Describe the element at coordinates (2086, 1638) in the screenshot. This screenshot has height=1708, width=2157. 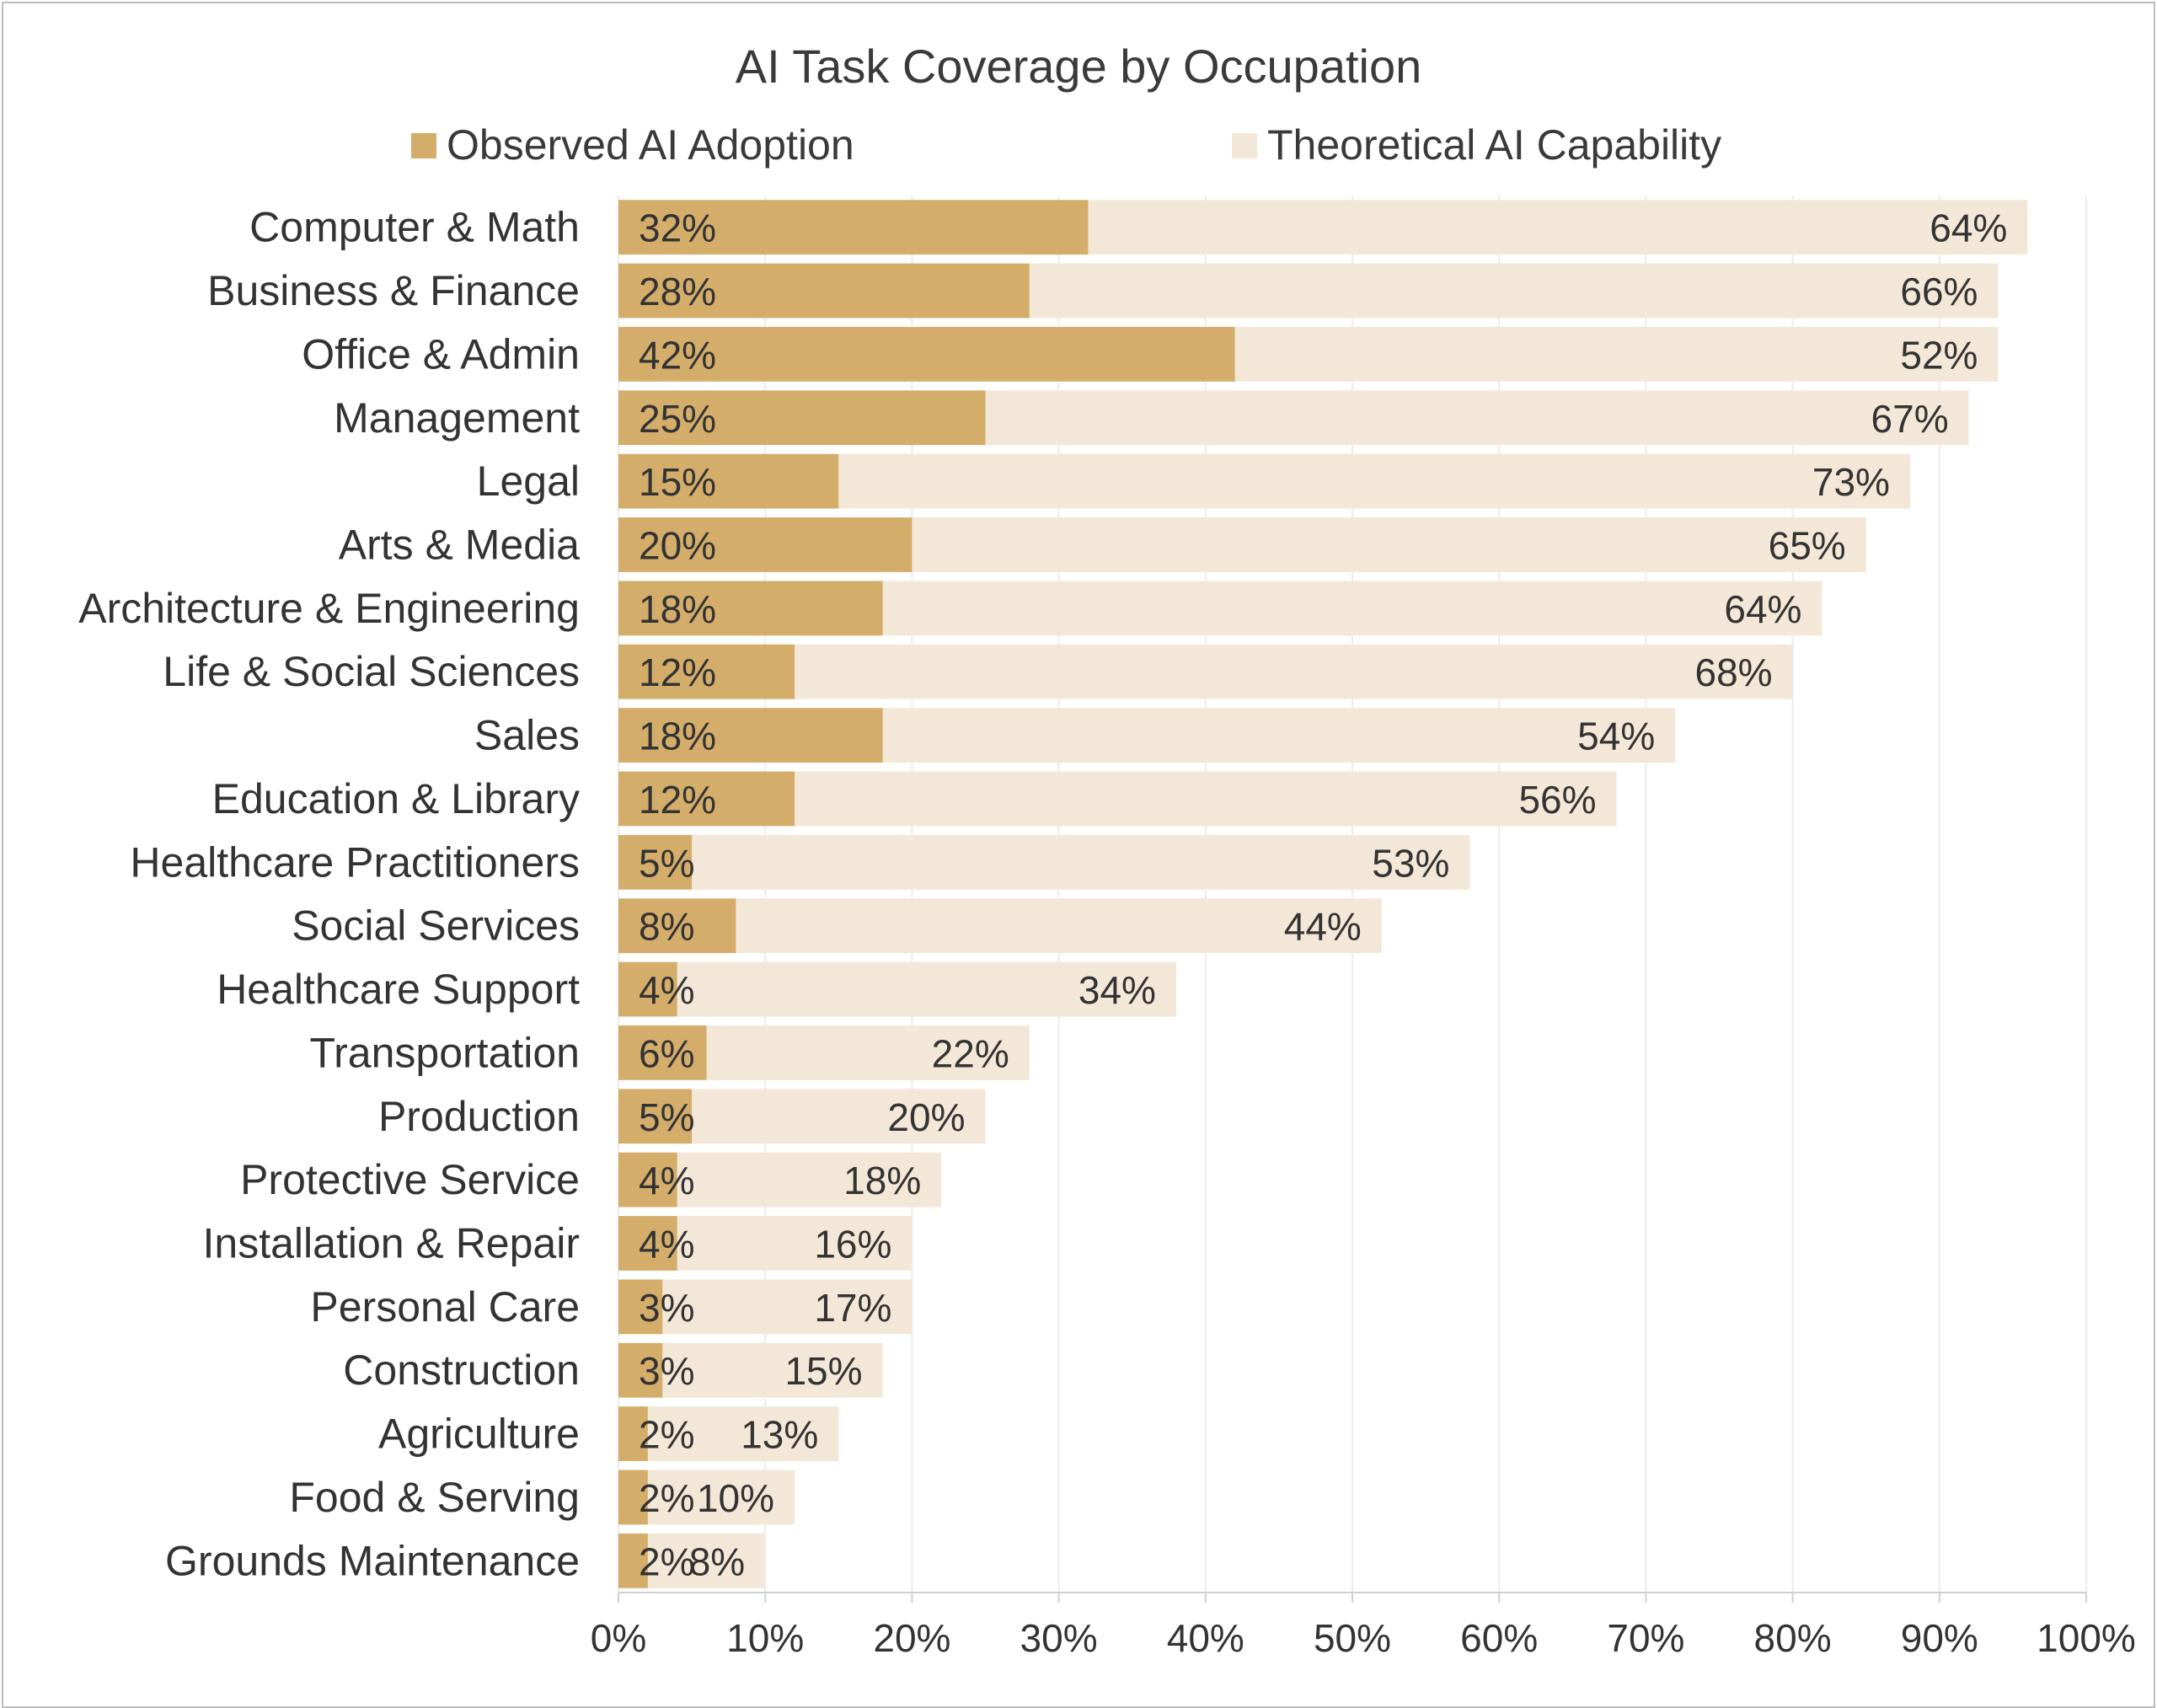
I see `x-tick-label: 100%` at that location.